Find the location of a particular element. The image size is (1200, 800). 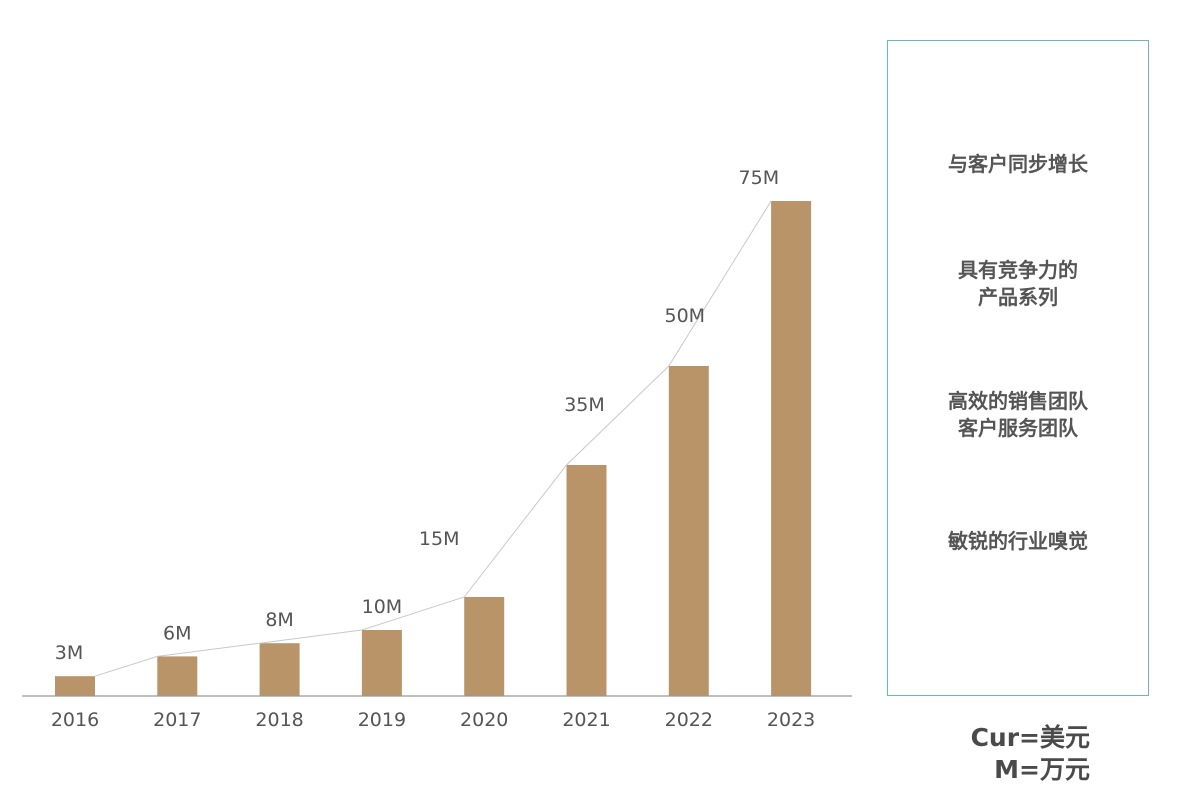

bar-2022 is located at coordinates (688, 531).